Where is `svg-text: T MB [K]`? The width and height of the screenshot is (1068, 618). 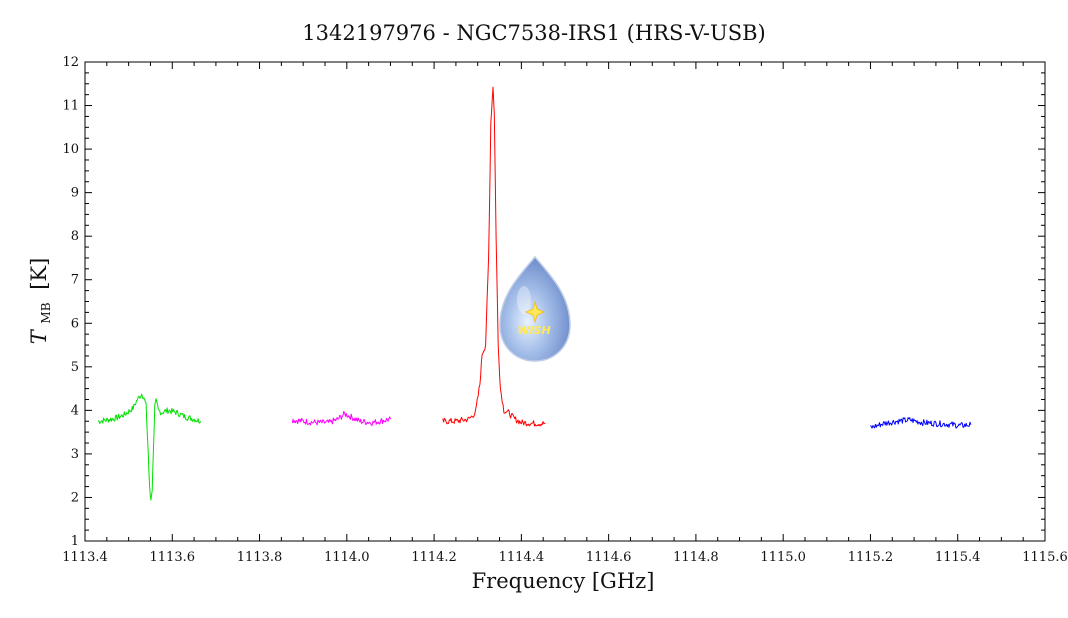
svg-text: T MB [K] is located at coordinates (41, 301).